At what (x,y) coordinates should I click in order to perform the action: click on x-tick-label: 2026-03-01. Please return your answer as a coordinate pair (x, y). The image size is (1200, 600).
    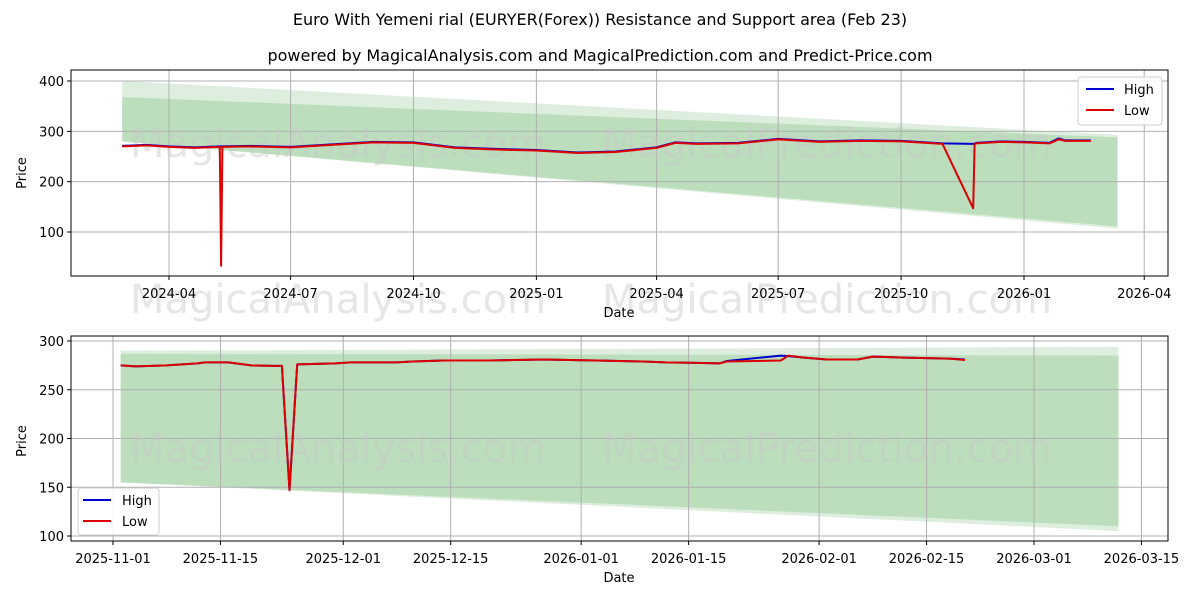
    Looking at the image, I should click on (1034, 559).